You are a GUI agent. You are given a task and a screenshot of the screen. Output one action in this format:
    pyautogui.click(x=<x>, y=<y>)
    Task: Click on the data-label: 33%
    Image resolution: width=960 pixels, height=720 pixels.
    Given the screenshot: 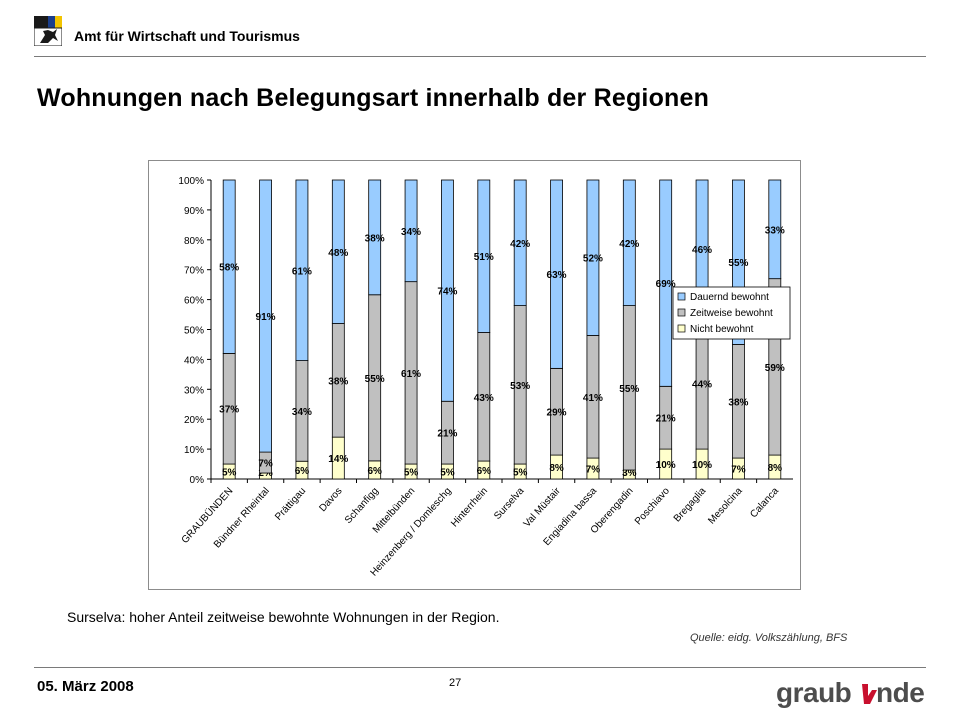 What is the action you would take?
    pyautogui.click(x=775, y=230)
    